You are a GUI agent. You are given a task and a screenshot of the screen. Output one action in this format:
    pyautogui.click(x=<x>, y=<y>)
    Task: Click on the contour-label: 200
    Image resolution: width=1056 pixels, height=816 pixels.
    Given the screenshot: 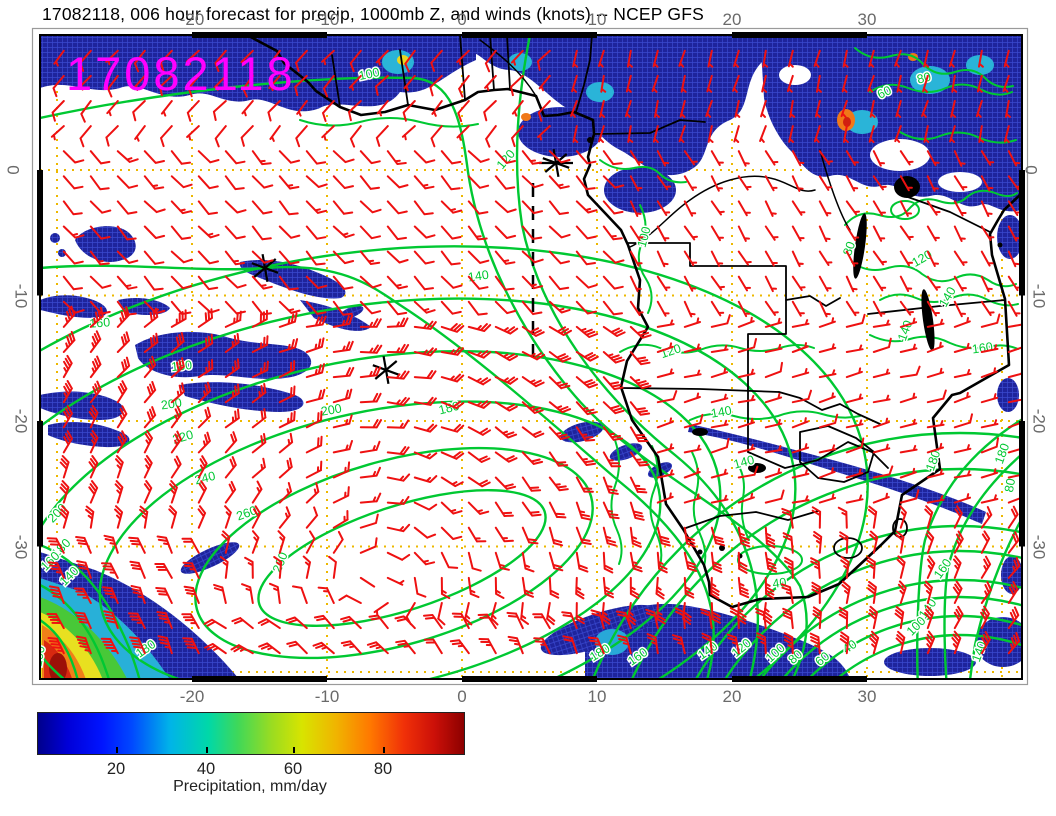 What is the action you would take?
    pyautogui.click(x=331, y=409)
    